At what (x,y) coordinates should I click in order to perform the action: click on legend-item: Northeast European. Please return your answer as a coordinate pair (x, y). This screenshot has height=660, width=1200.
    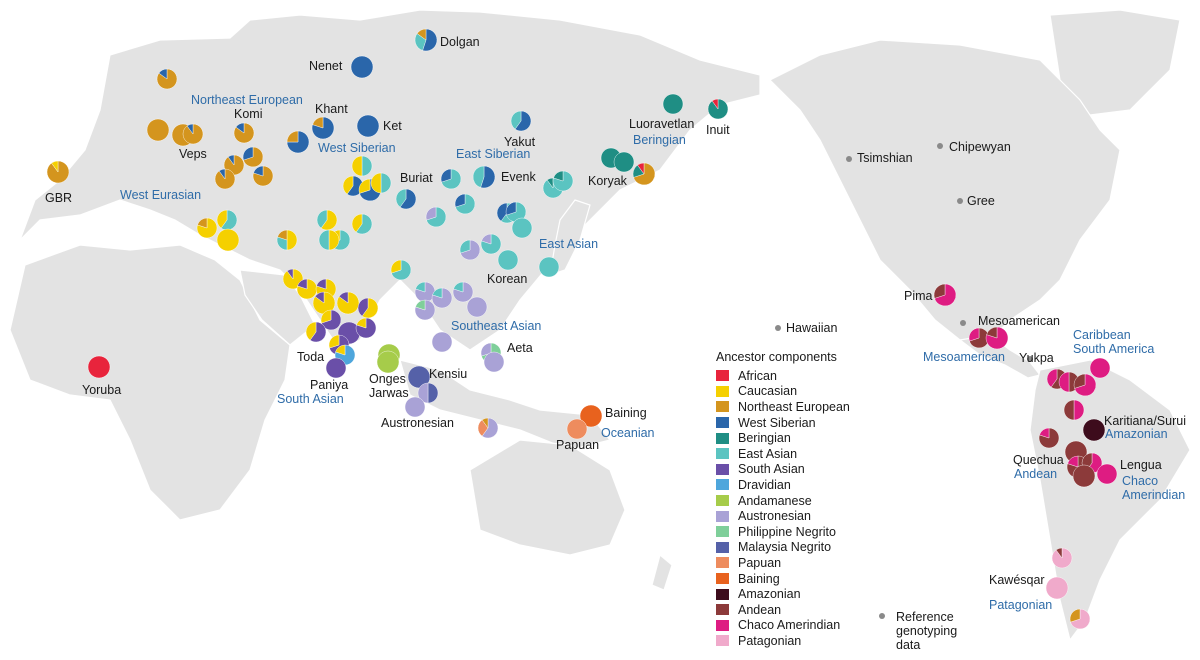
    Looking at the image, I should click on (783, 407).